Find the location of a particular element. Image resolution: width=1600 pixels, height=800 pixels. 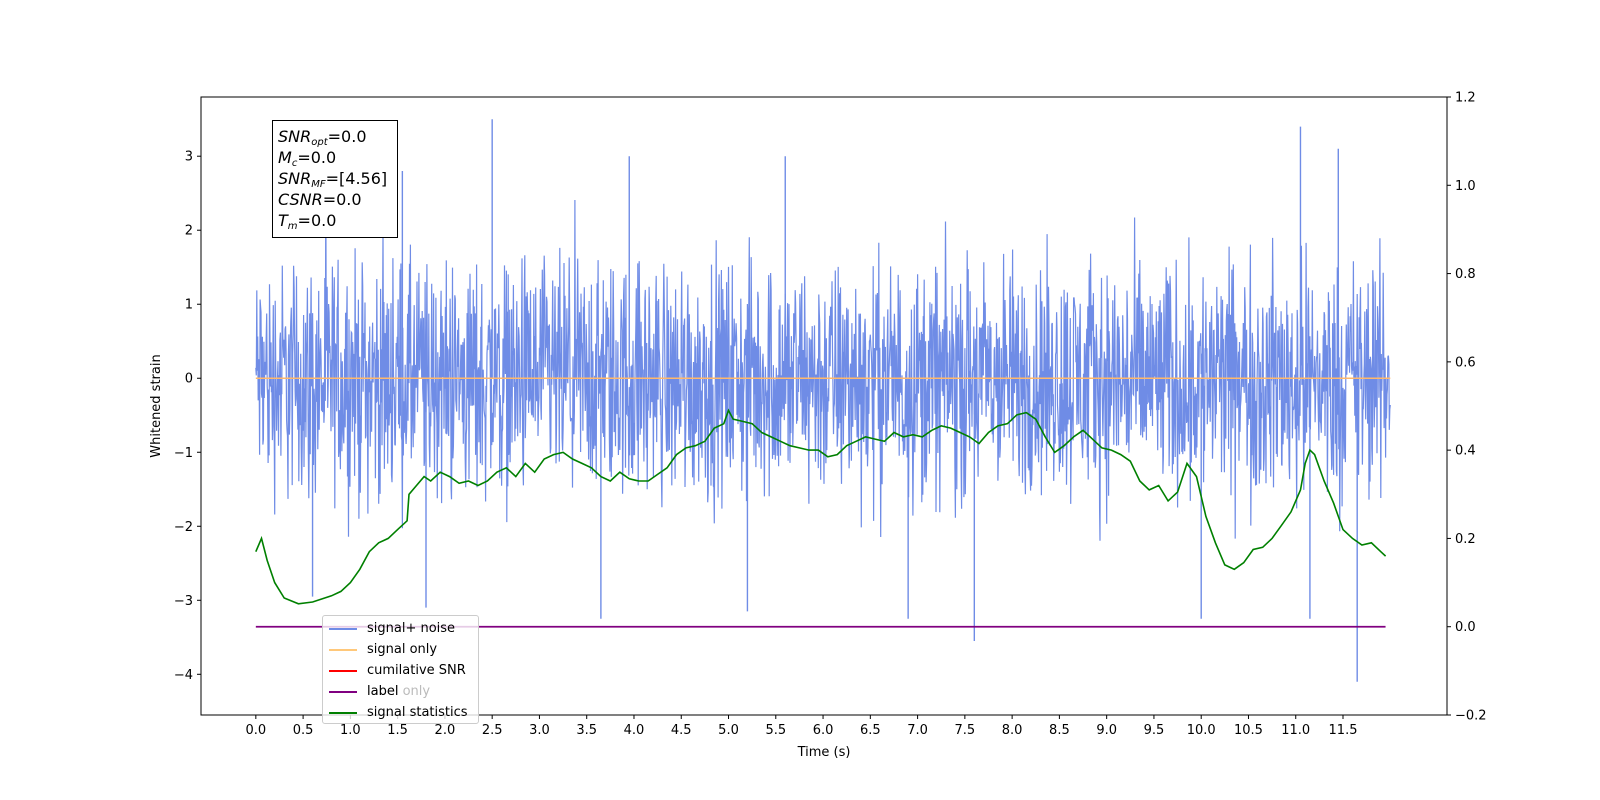

x-tick-label: 7.0 is located at coordinates (917, 730).